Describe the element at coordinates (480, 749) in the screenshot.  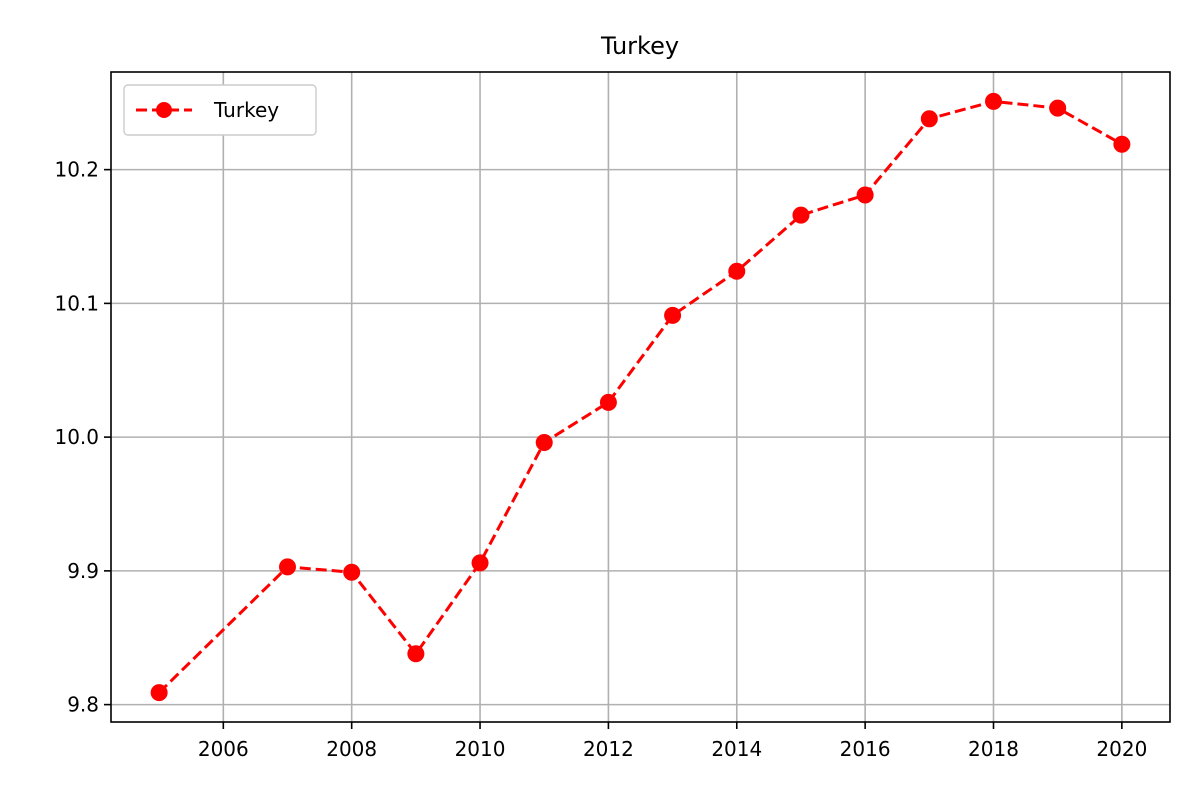
I see `x-tick-label: 2010` at that location.